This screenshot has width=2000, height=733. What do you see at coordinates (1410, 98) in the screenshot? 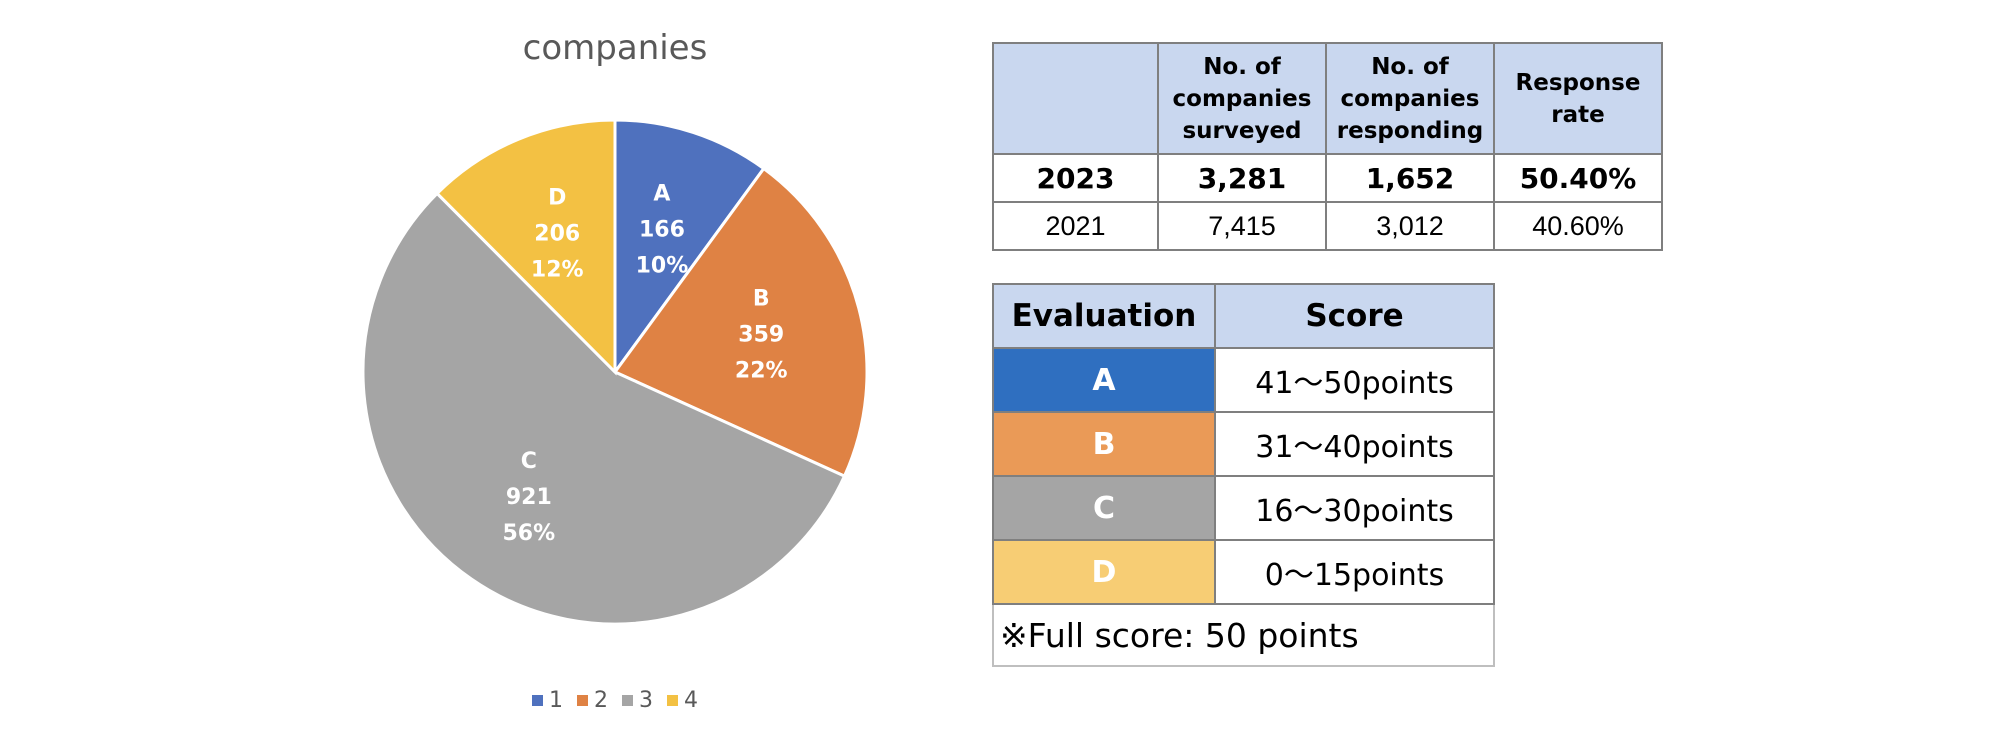
I see `survey-header-responding: No. of companies responding` at bounding box center [1410, 98].